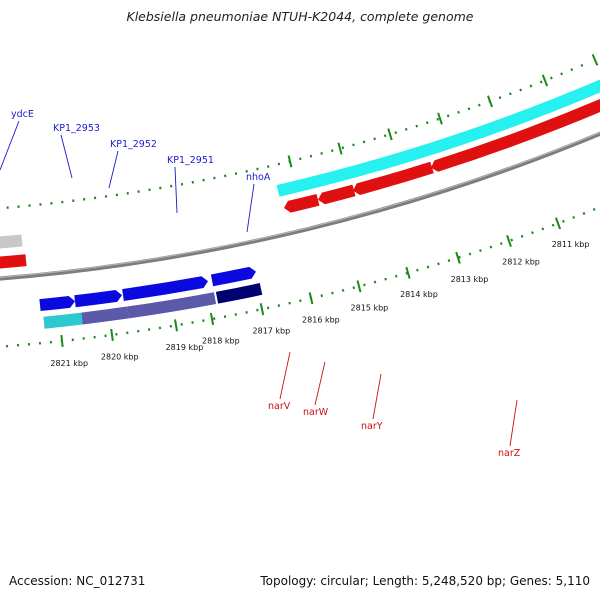 The image size is (600, 600). Describe the element at coordinates (133, 144) in the screenshot. I see `gene-label-kp1-2952: KP1_2952` at that location.